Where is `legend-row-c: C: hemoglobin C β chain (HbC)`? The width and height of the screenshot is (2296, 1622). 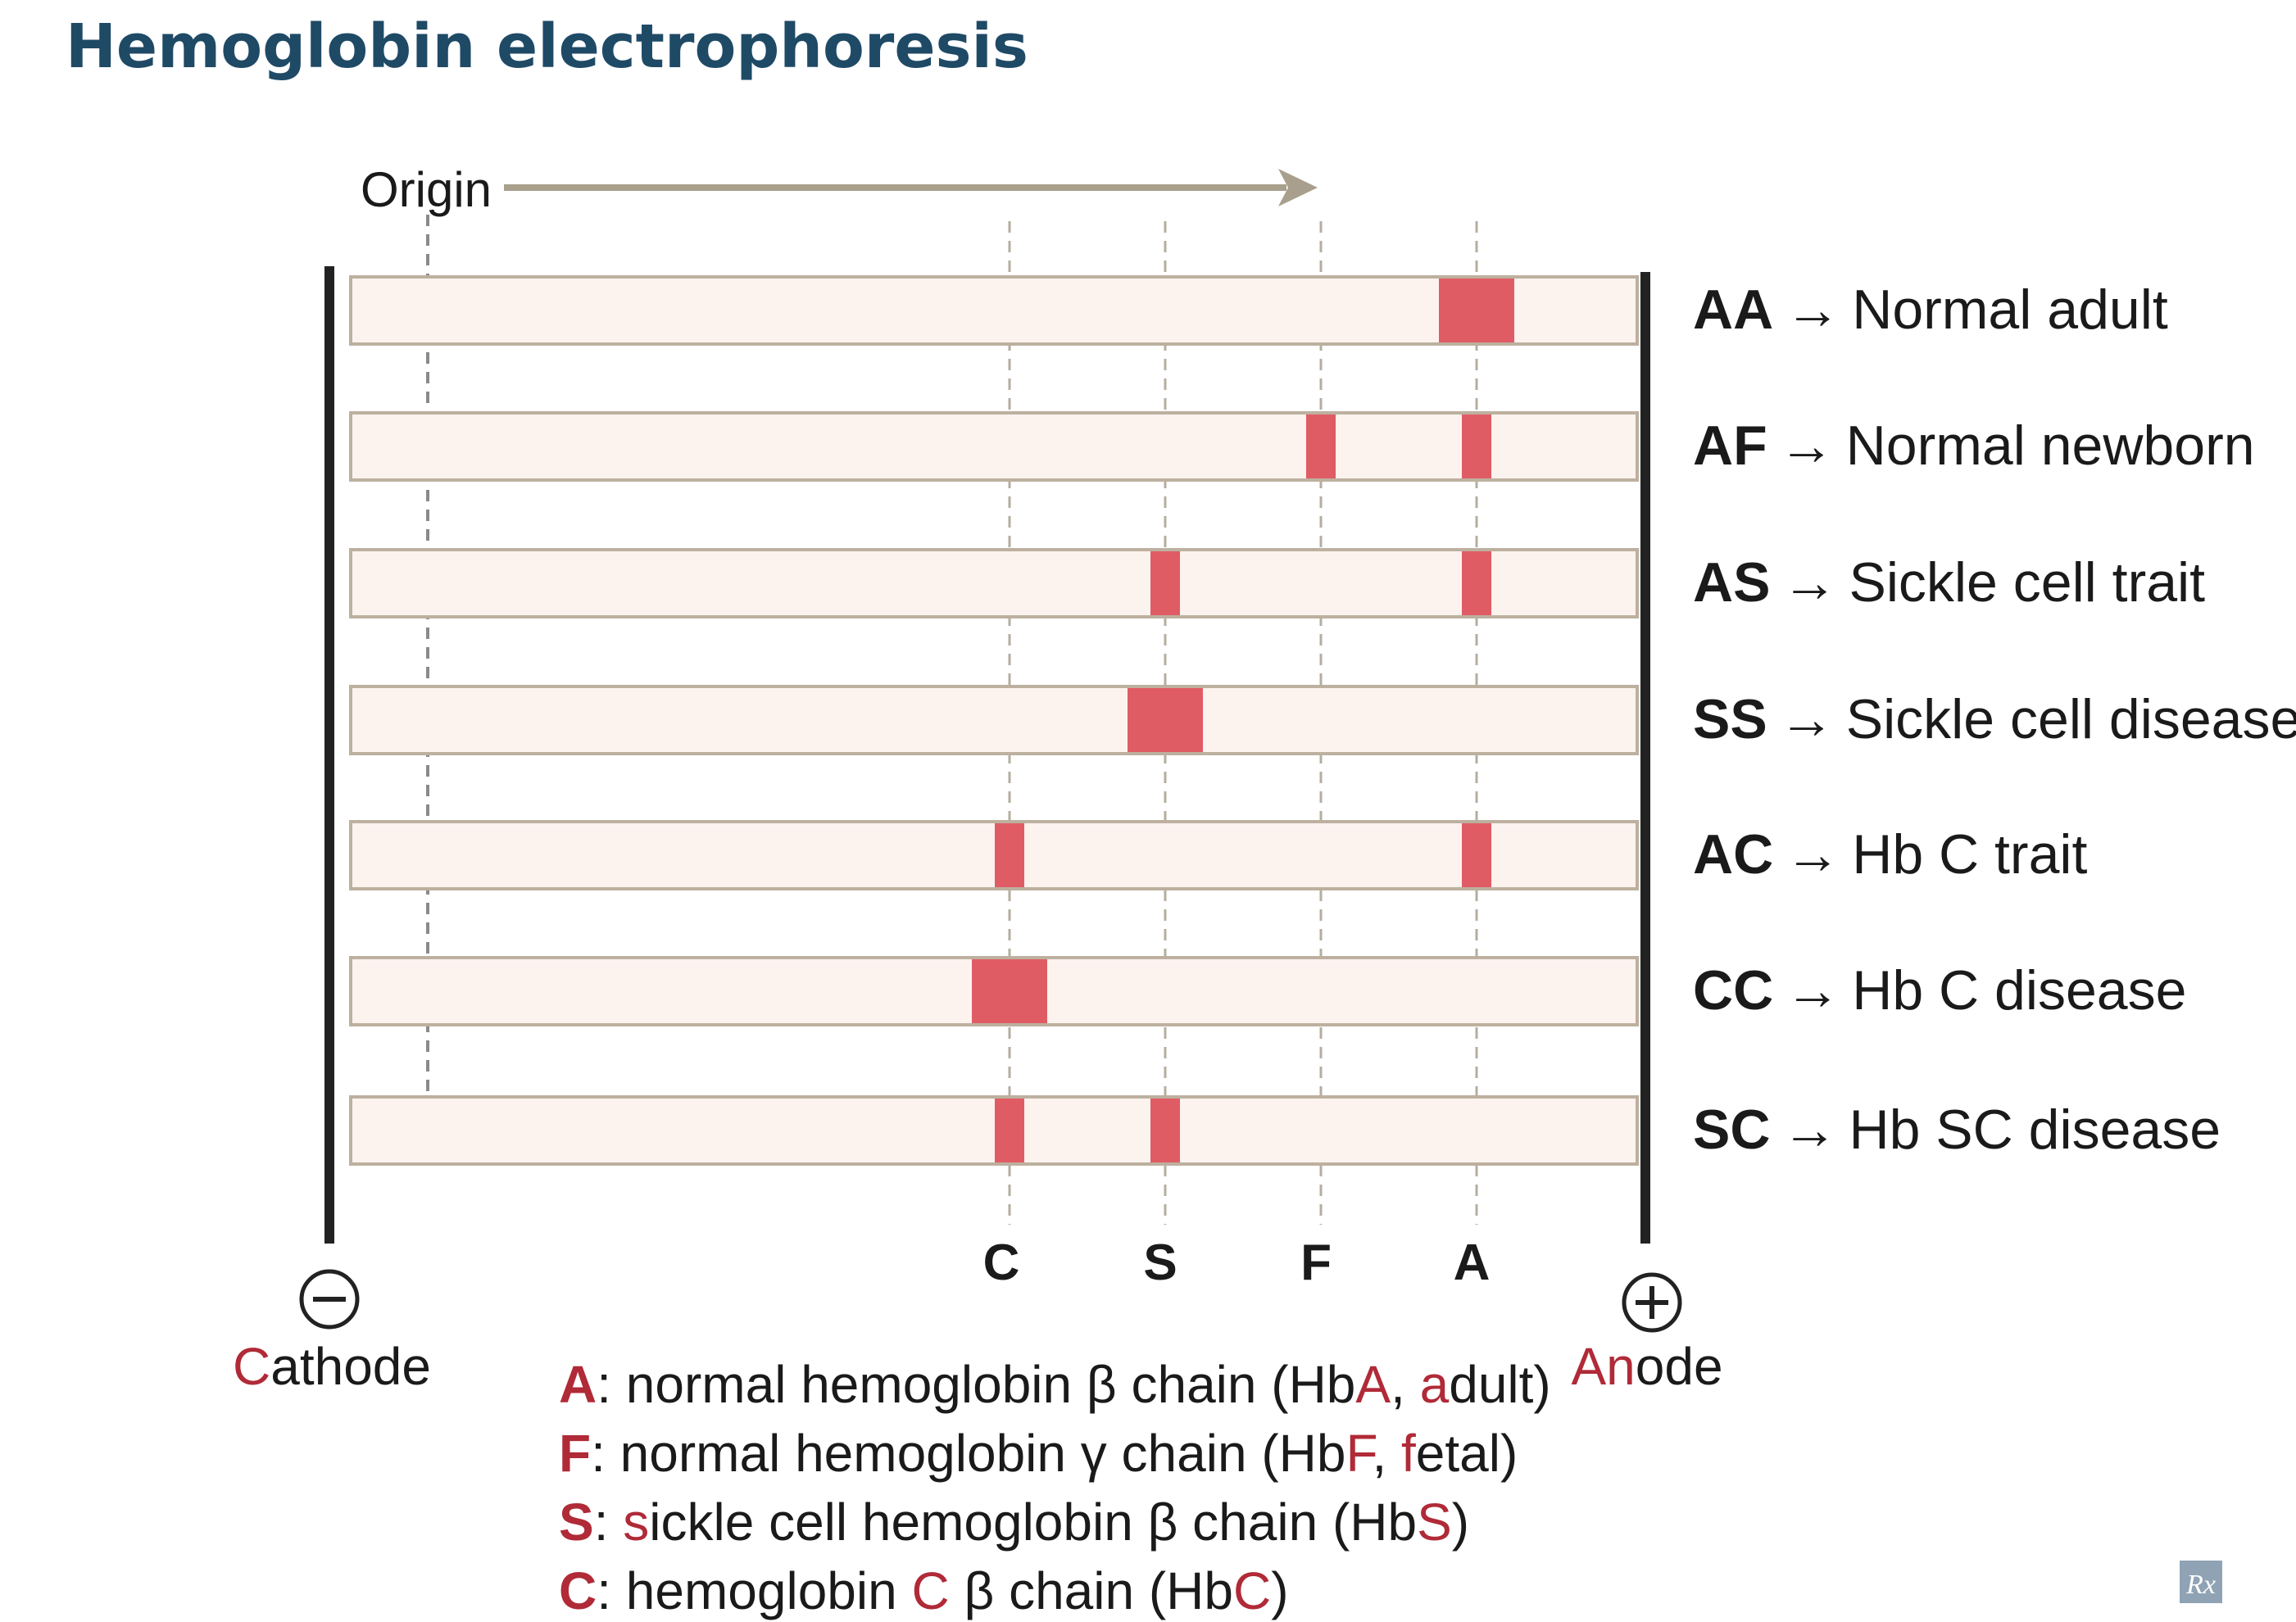
legend-row-c: C: hemoglobin C β chain (HbC) is located at coordinates (924, 1590).